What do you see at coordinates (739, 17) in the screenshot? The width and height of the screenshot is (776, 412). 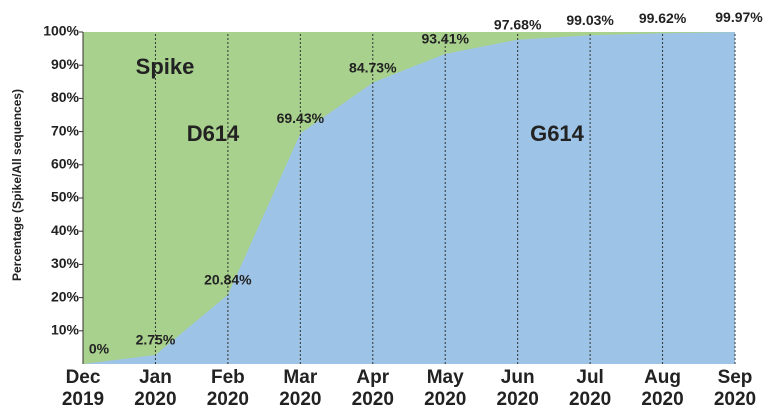 I see `data-label: 99.97%` at bounding box center [739, 17].